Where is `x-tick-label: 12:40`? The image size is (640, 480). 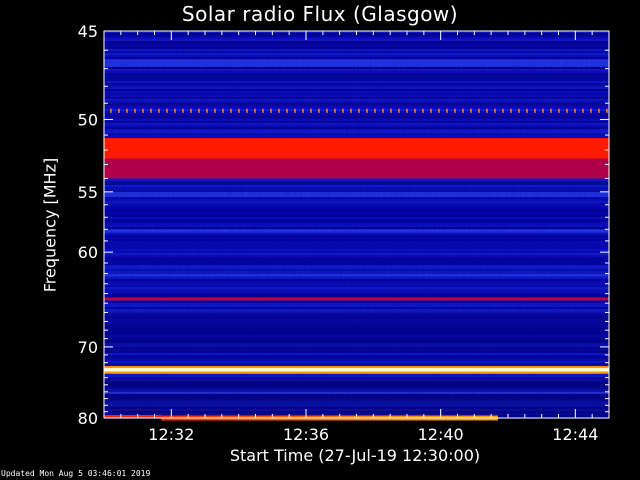
x-tick-label: 12:40 is located at coordinates (441, 434).